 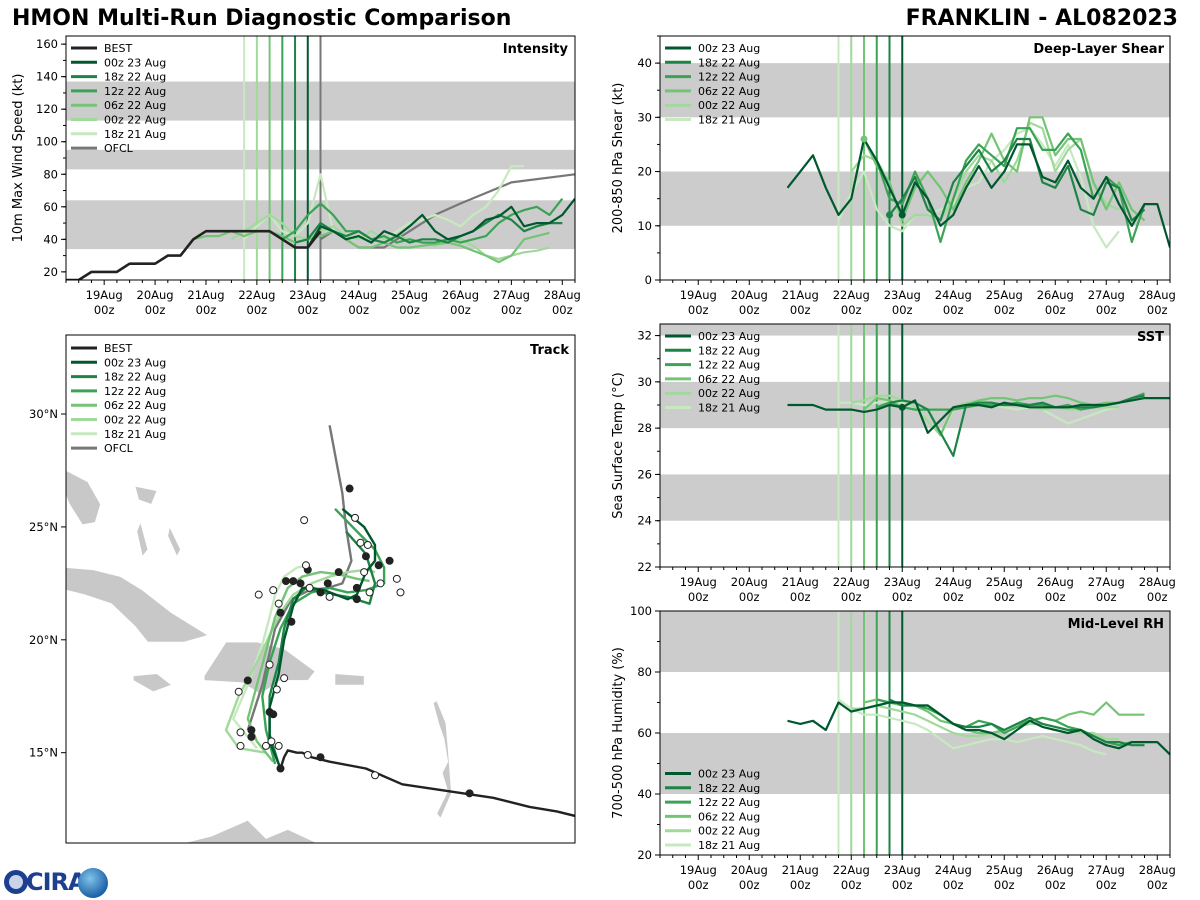 I want to click on rh-plot-area, so click(x=915, y=733).